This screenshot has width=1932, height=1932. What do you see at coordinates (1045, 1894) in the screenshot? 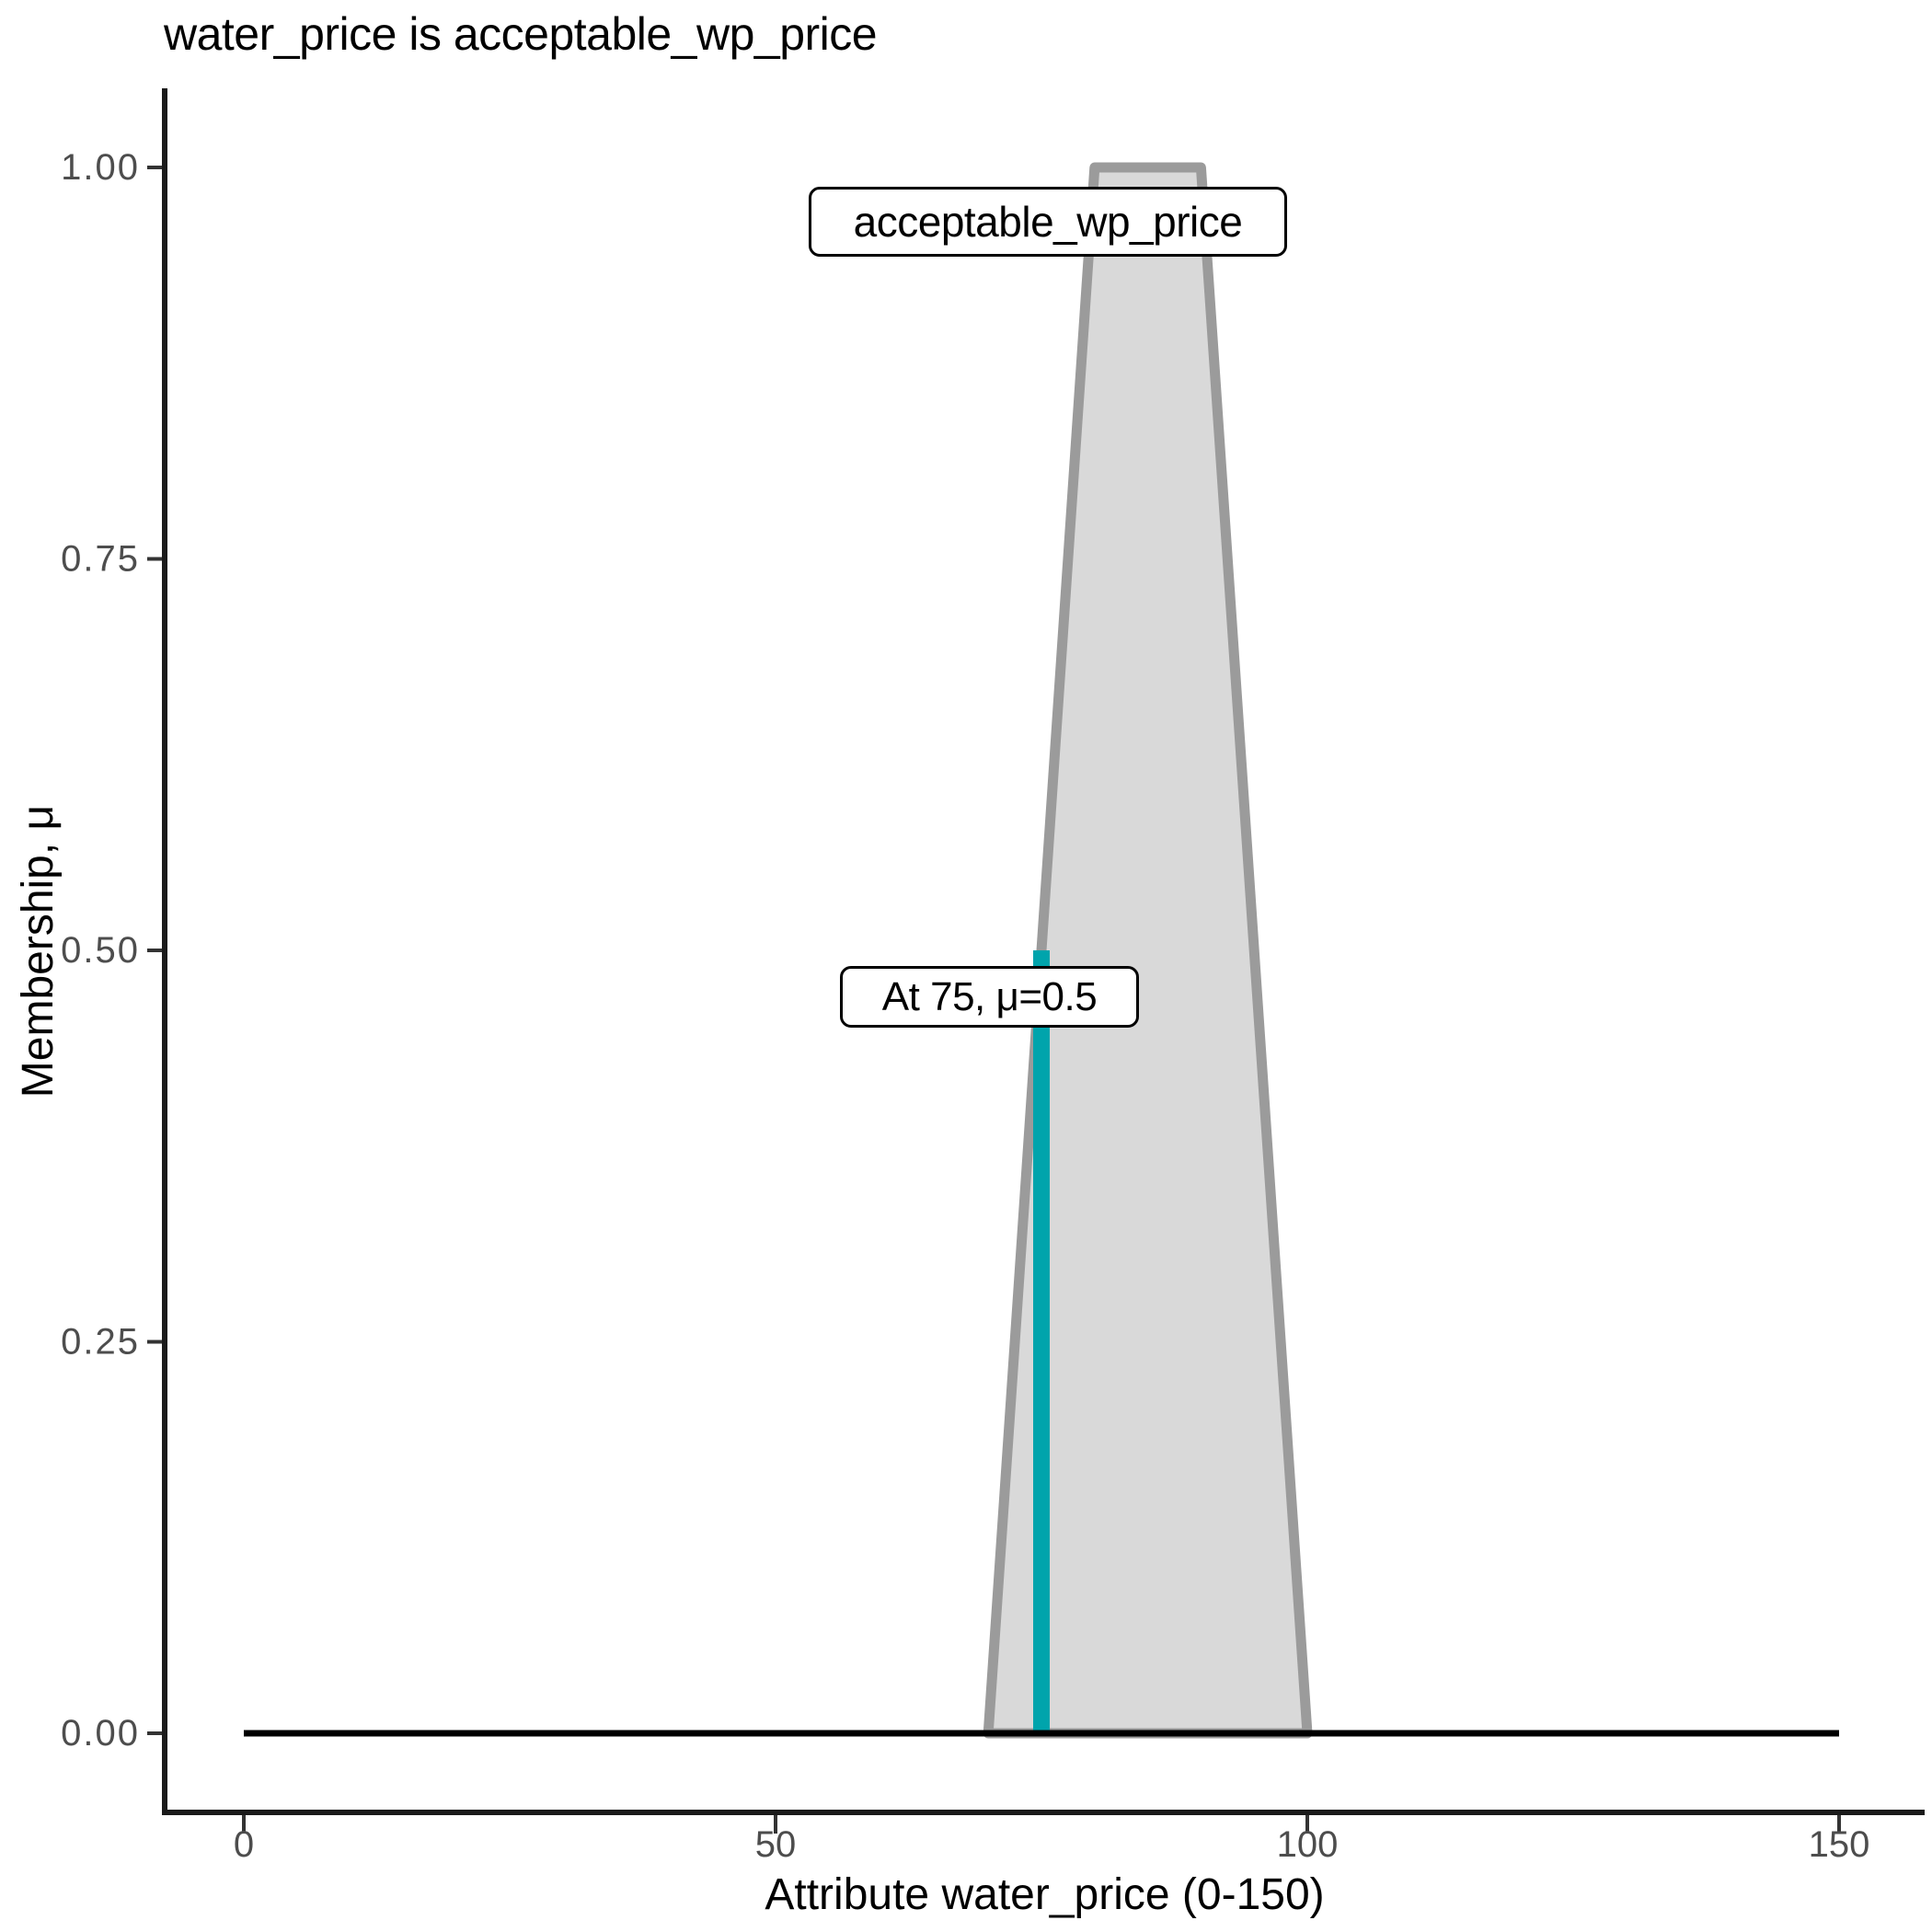
I see `x-axis-title: Attribute water_price (0-150)` at bounding box center [1045, 1894].